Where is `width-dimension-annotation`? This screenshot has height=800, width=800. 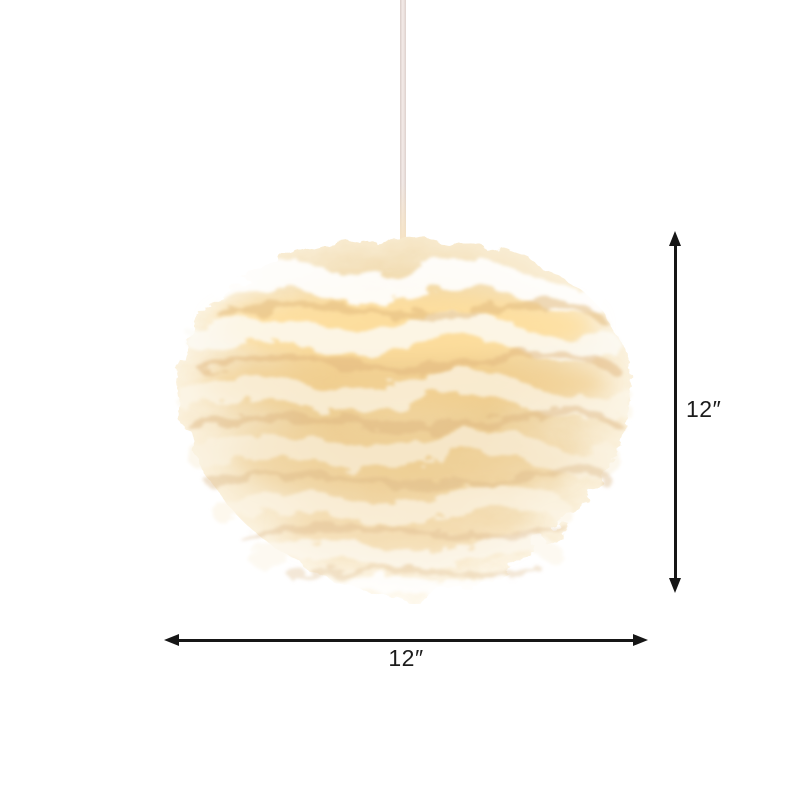 width-dimension-annotation is located at coordinates (406, 640).